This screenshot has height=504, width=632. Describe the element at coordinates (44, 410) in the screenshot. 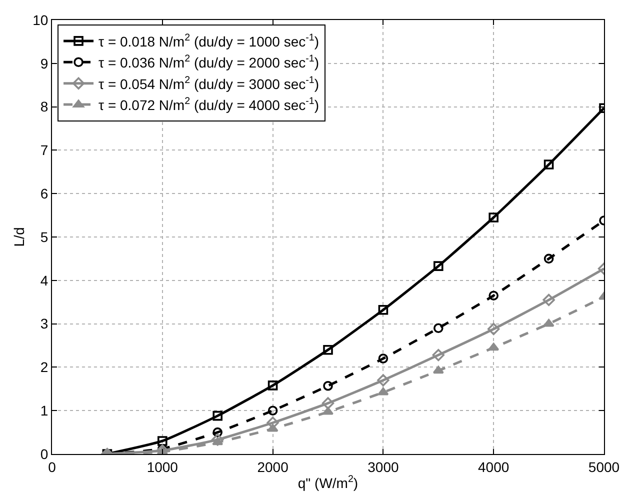

I see `y-tick-label: 1` at that location.